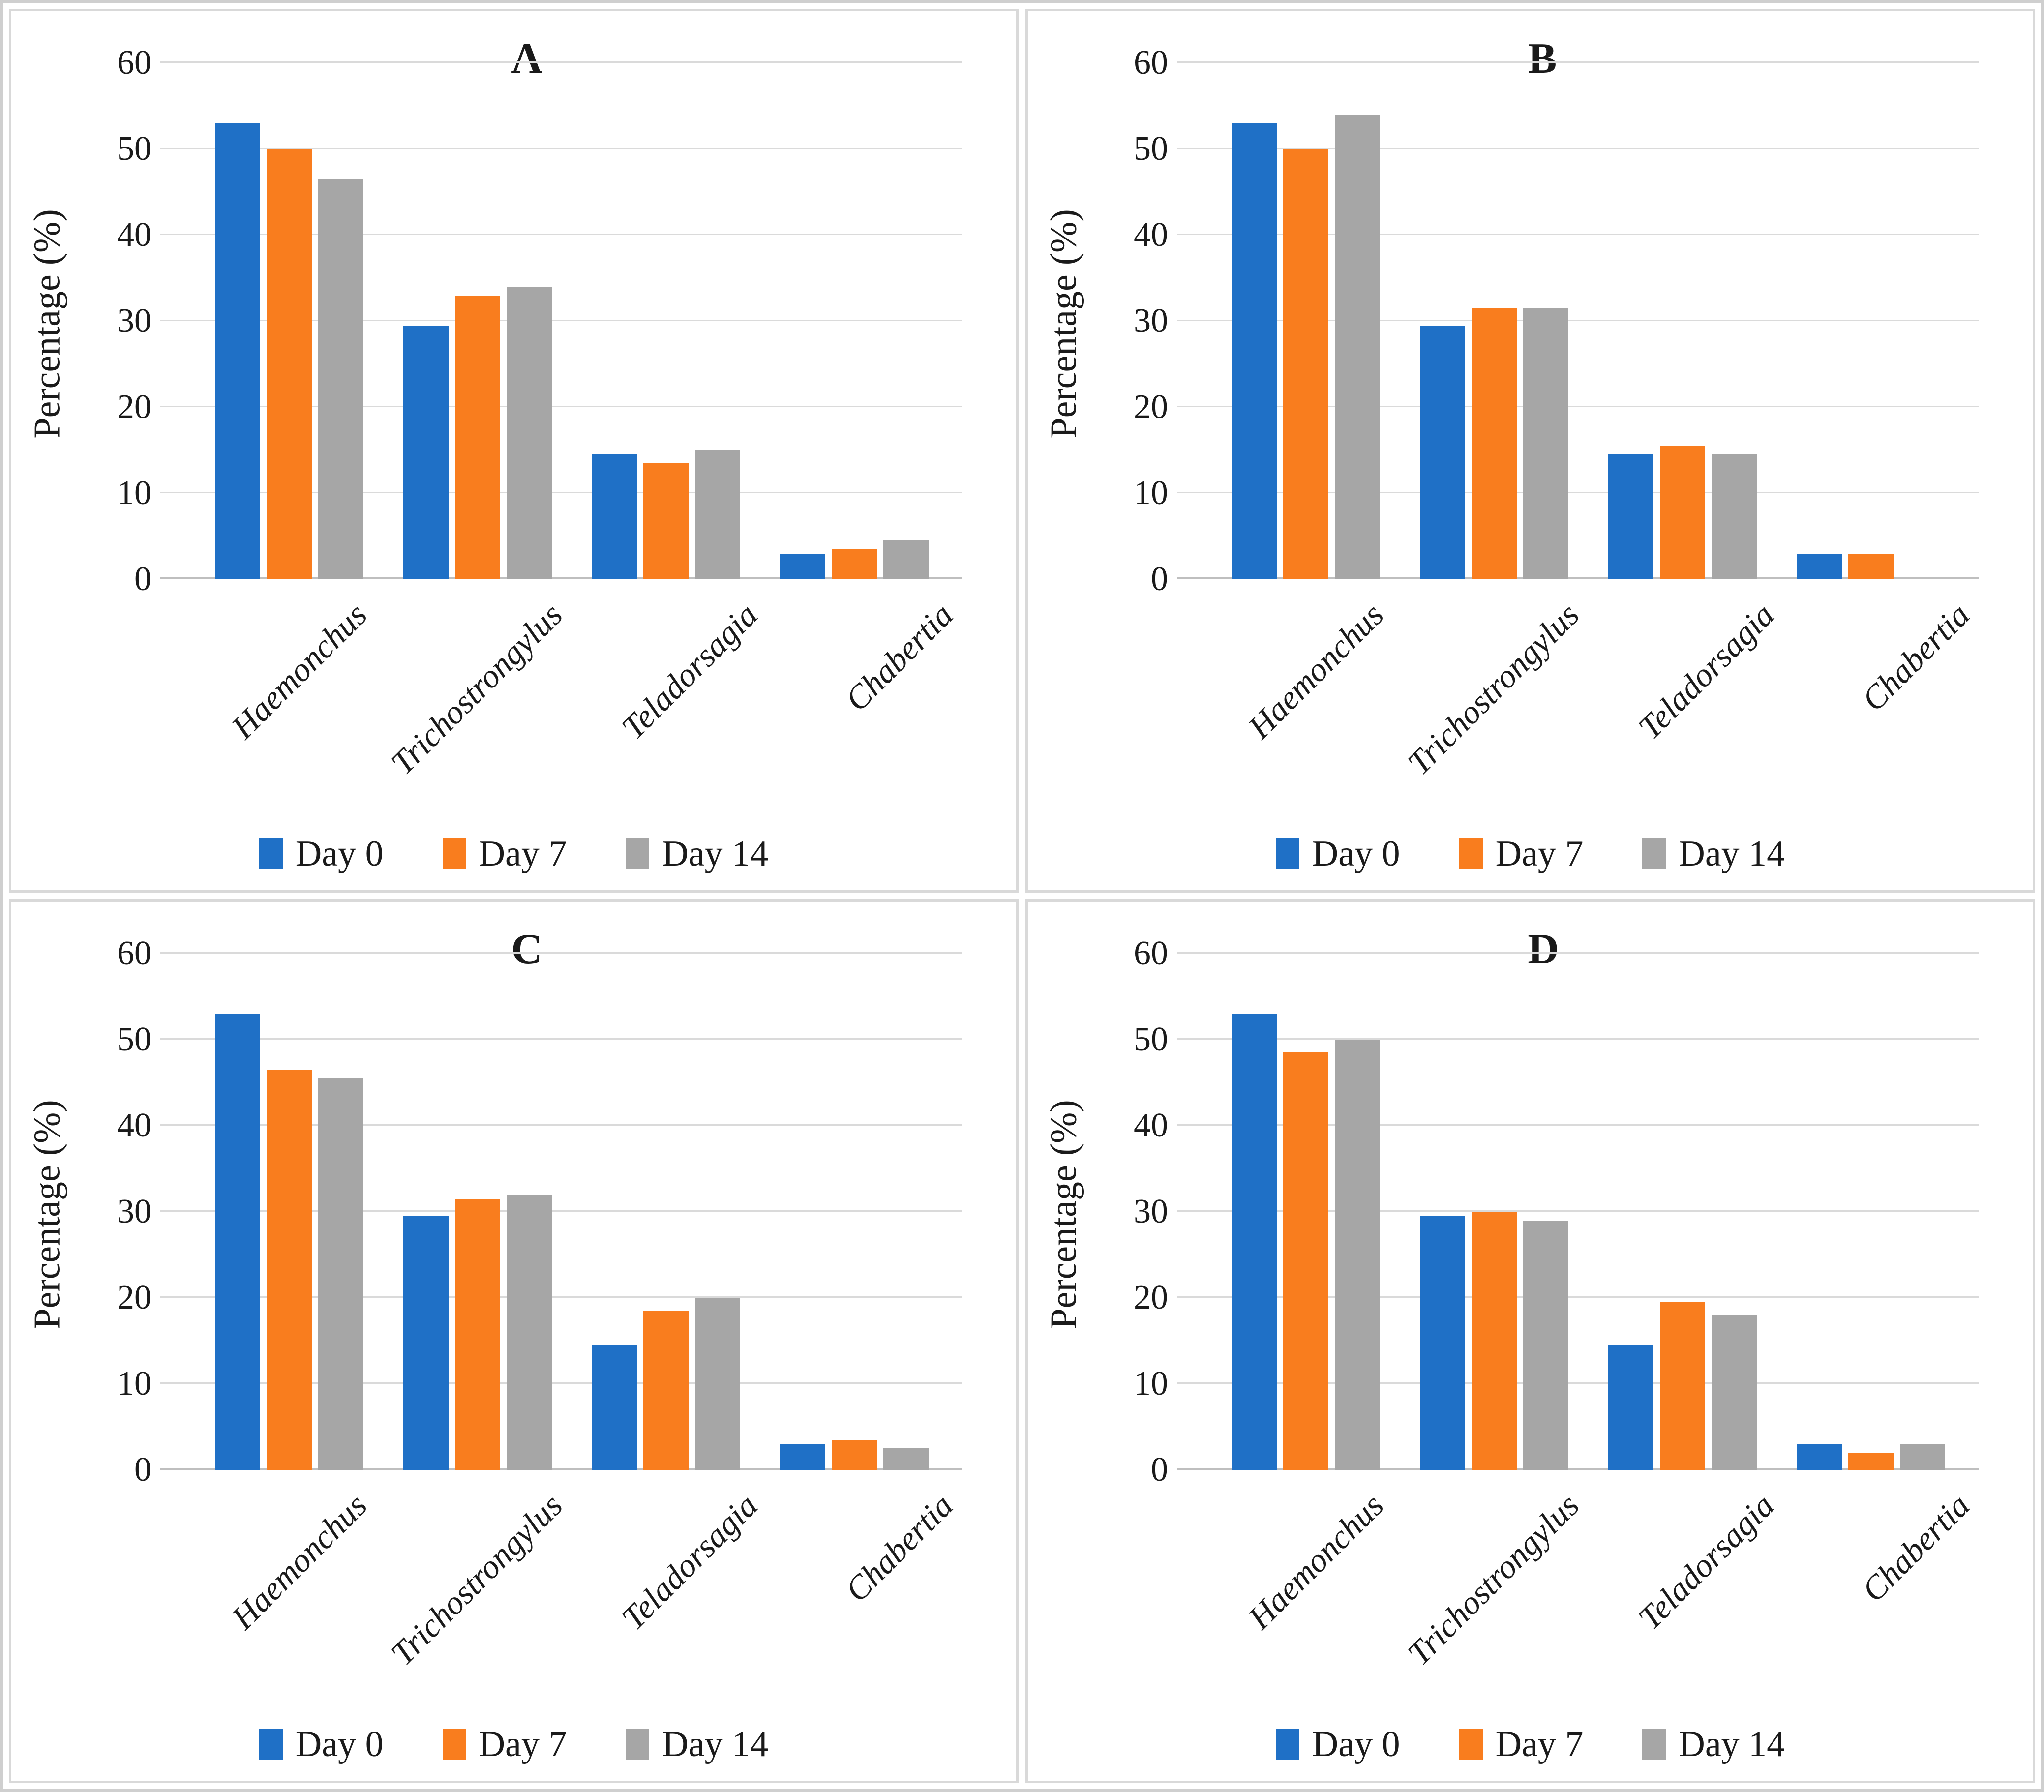  I want to click on y-axis-title: Percentage (%), so click(47, 1214).